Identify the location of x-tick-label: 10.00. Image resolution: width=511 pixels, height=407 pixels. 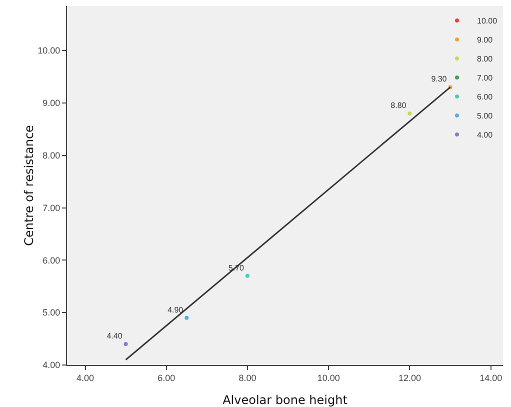
(328, 377).